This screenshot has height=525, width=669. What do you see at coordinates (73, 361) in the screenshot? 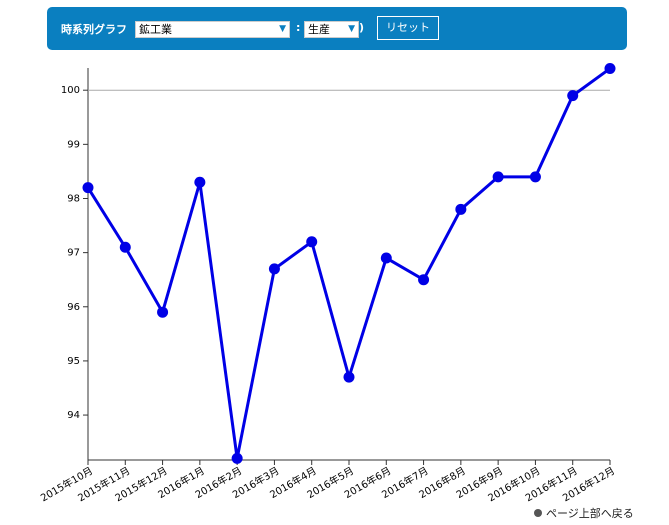
I see `y-tick-label: 95` at bounding box center [73, 361].